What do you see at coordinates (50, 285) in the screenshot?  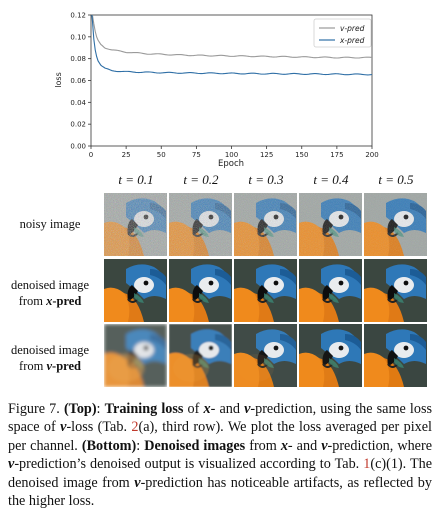 I see `row-label-x-pred-line1: denoised image` at bounding box center [50, 285].